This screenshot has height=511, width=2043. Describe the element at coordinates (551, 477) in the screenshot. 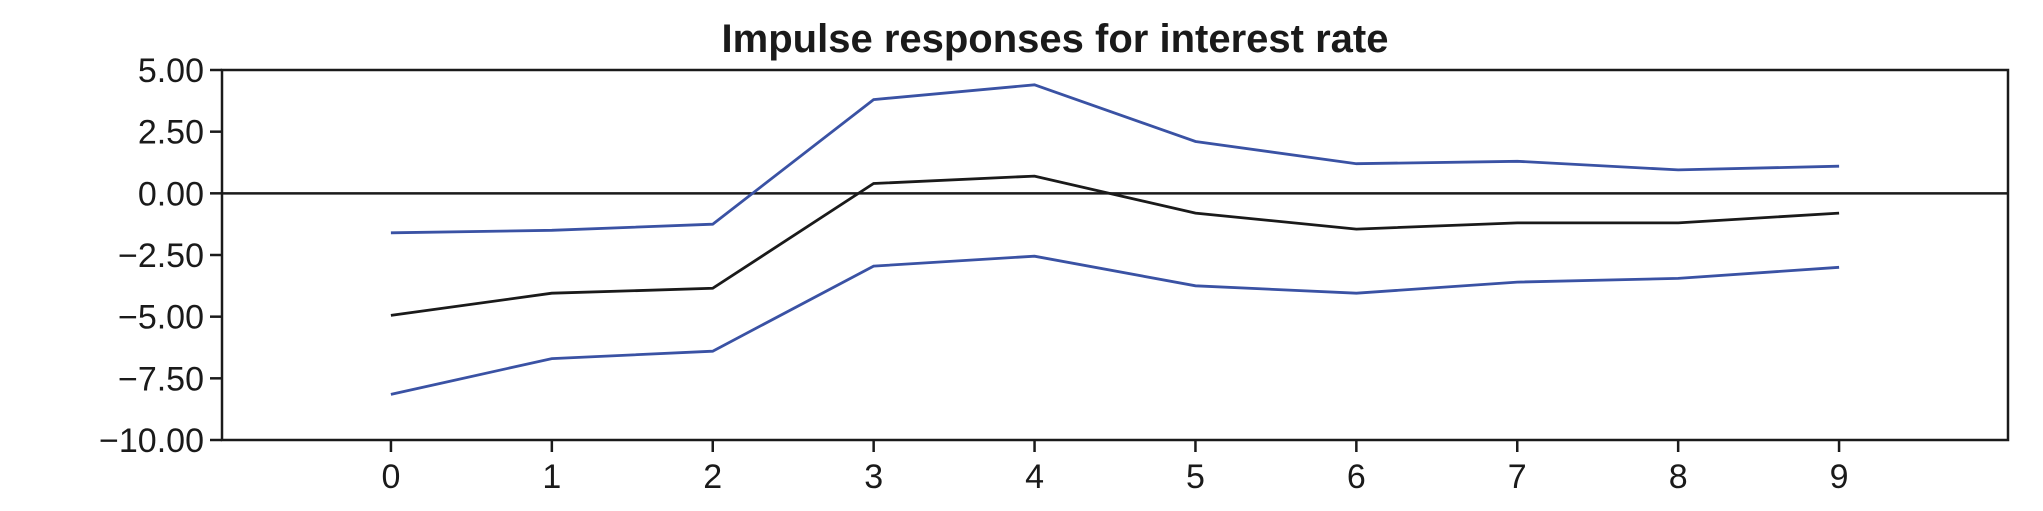

I see `x-tick-label: 1` at that location.